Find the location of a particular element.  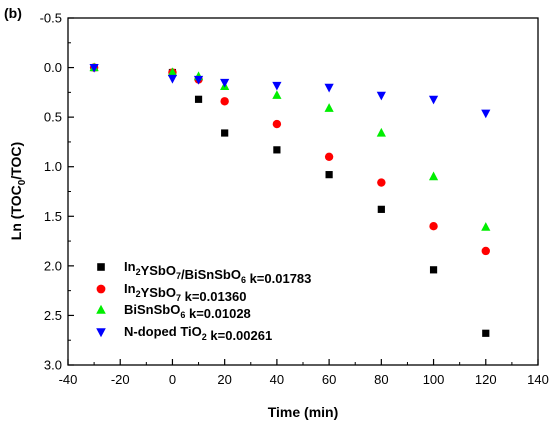

y-tick-label: 2.0 is located at coordinates (53, 265).